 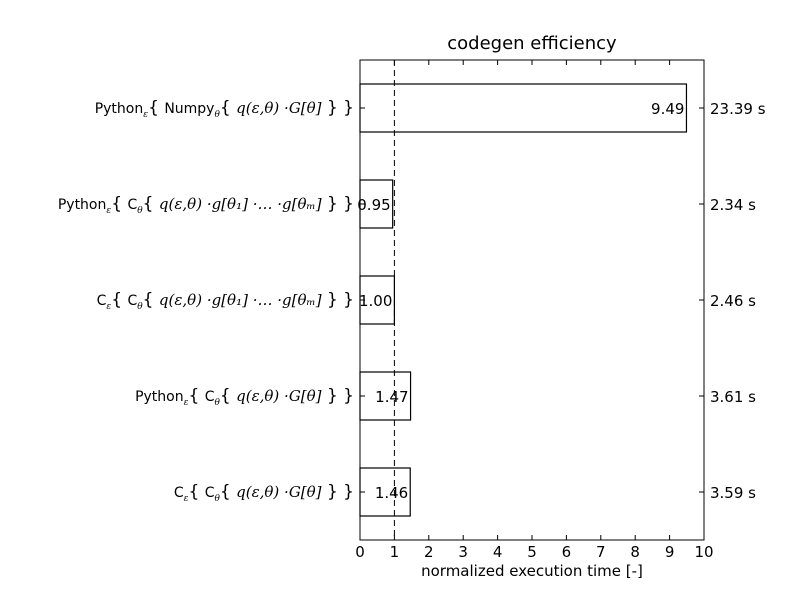 I want to click on x-tick-label: 1, so click(x=395, y=552).